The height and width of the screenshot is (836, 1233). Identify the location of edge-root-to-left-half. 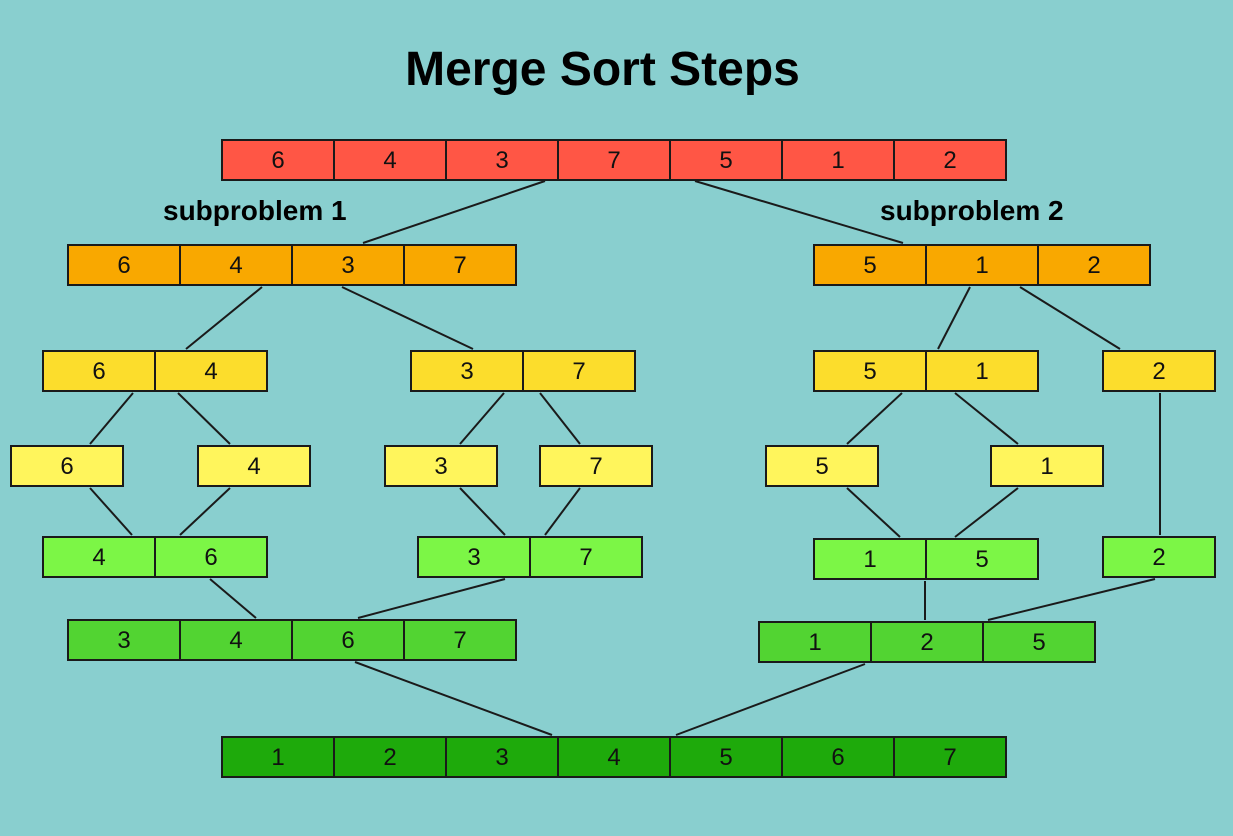
(454, 212).